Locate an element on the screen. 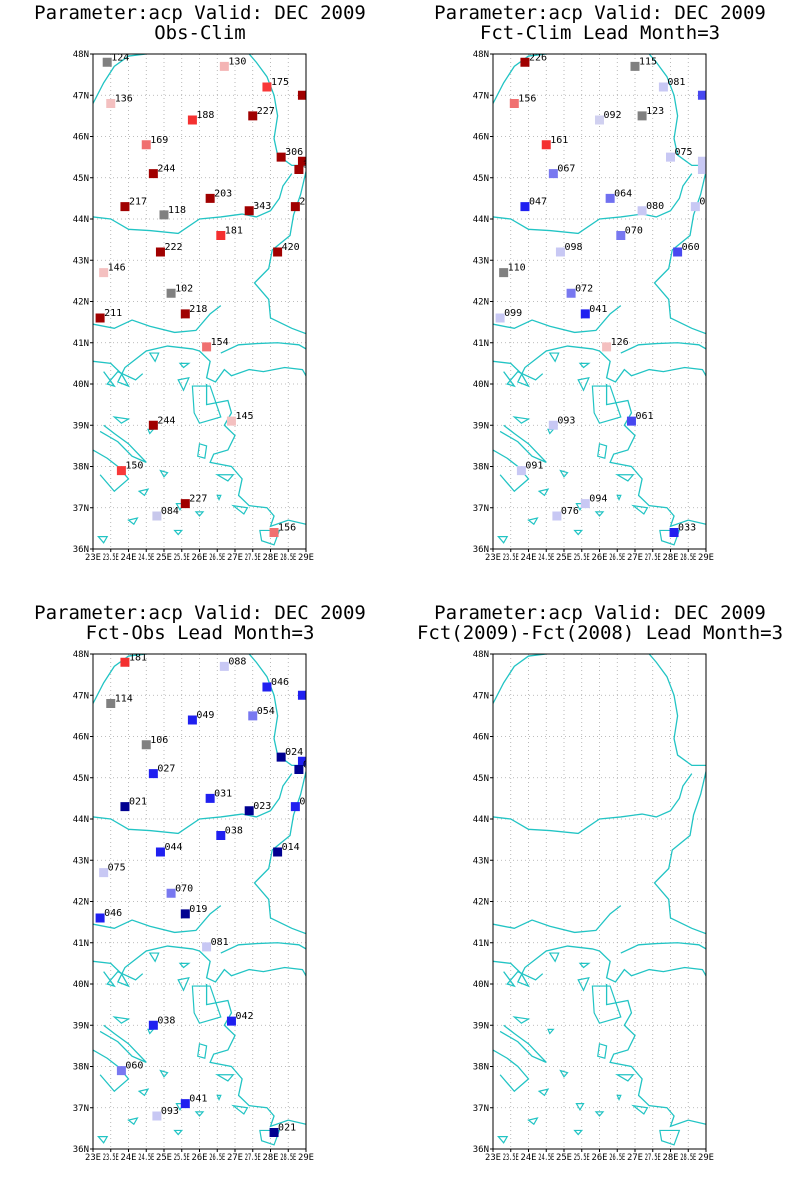 The image size is (800, 1200). lon-tick-label: 25E is located at coordinates (564, 558).